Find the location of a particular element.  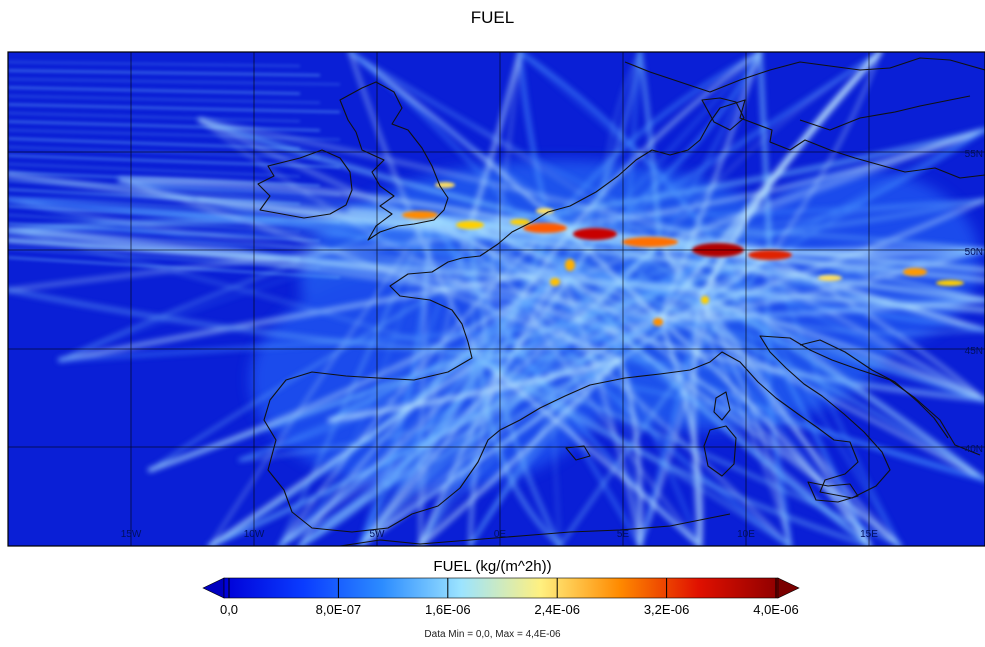

colorbar-tick-label: 3,2E-06 is located at coordinates (666, 609).